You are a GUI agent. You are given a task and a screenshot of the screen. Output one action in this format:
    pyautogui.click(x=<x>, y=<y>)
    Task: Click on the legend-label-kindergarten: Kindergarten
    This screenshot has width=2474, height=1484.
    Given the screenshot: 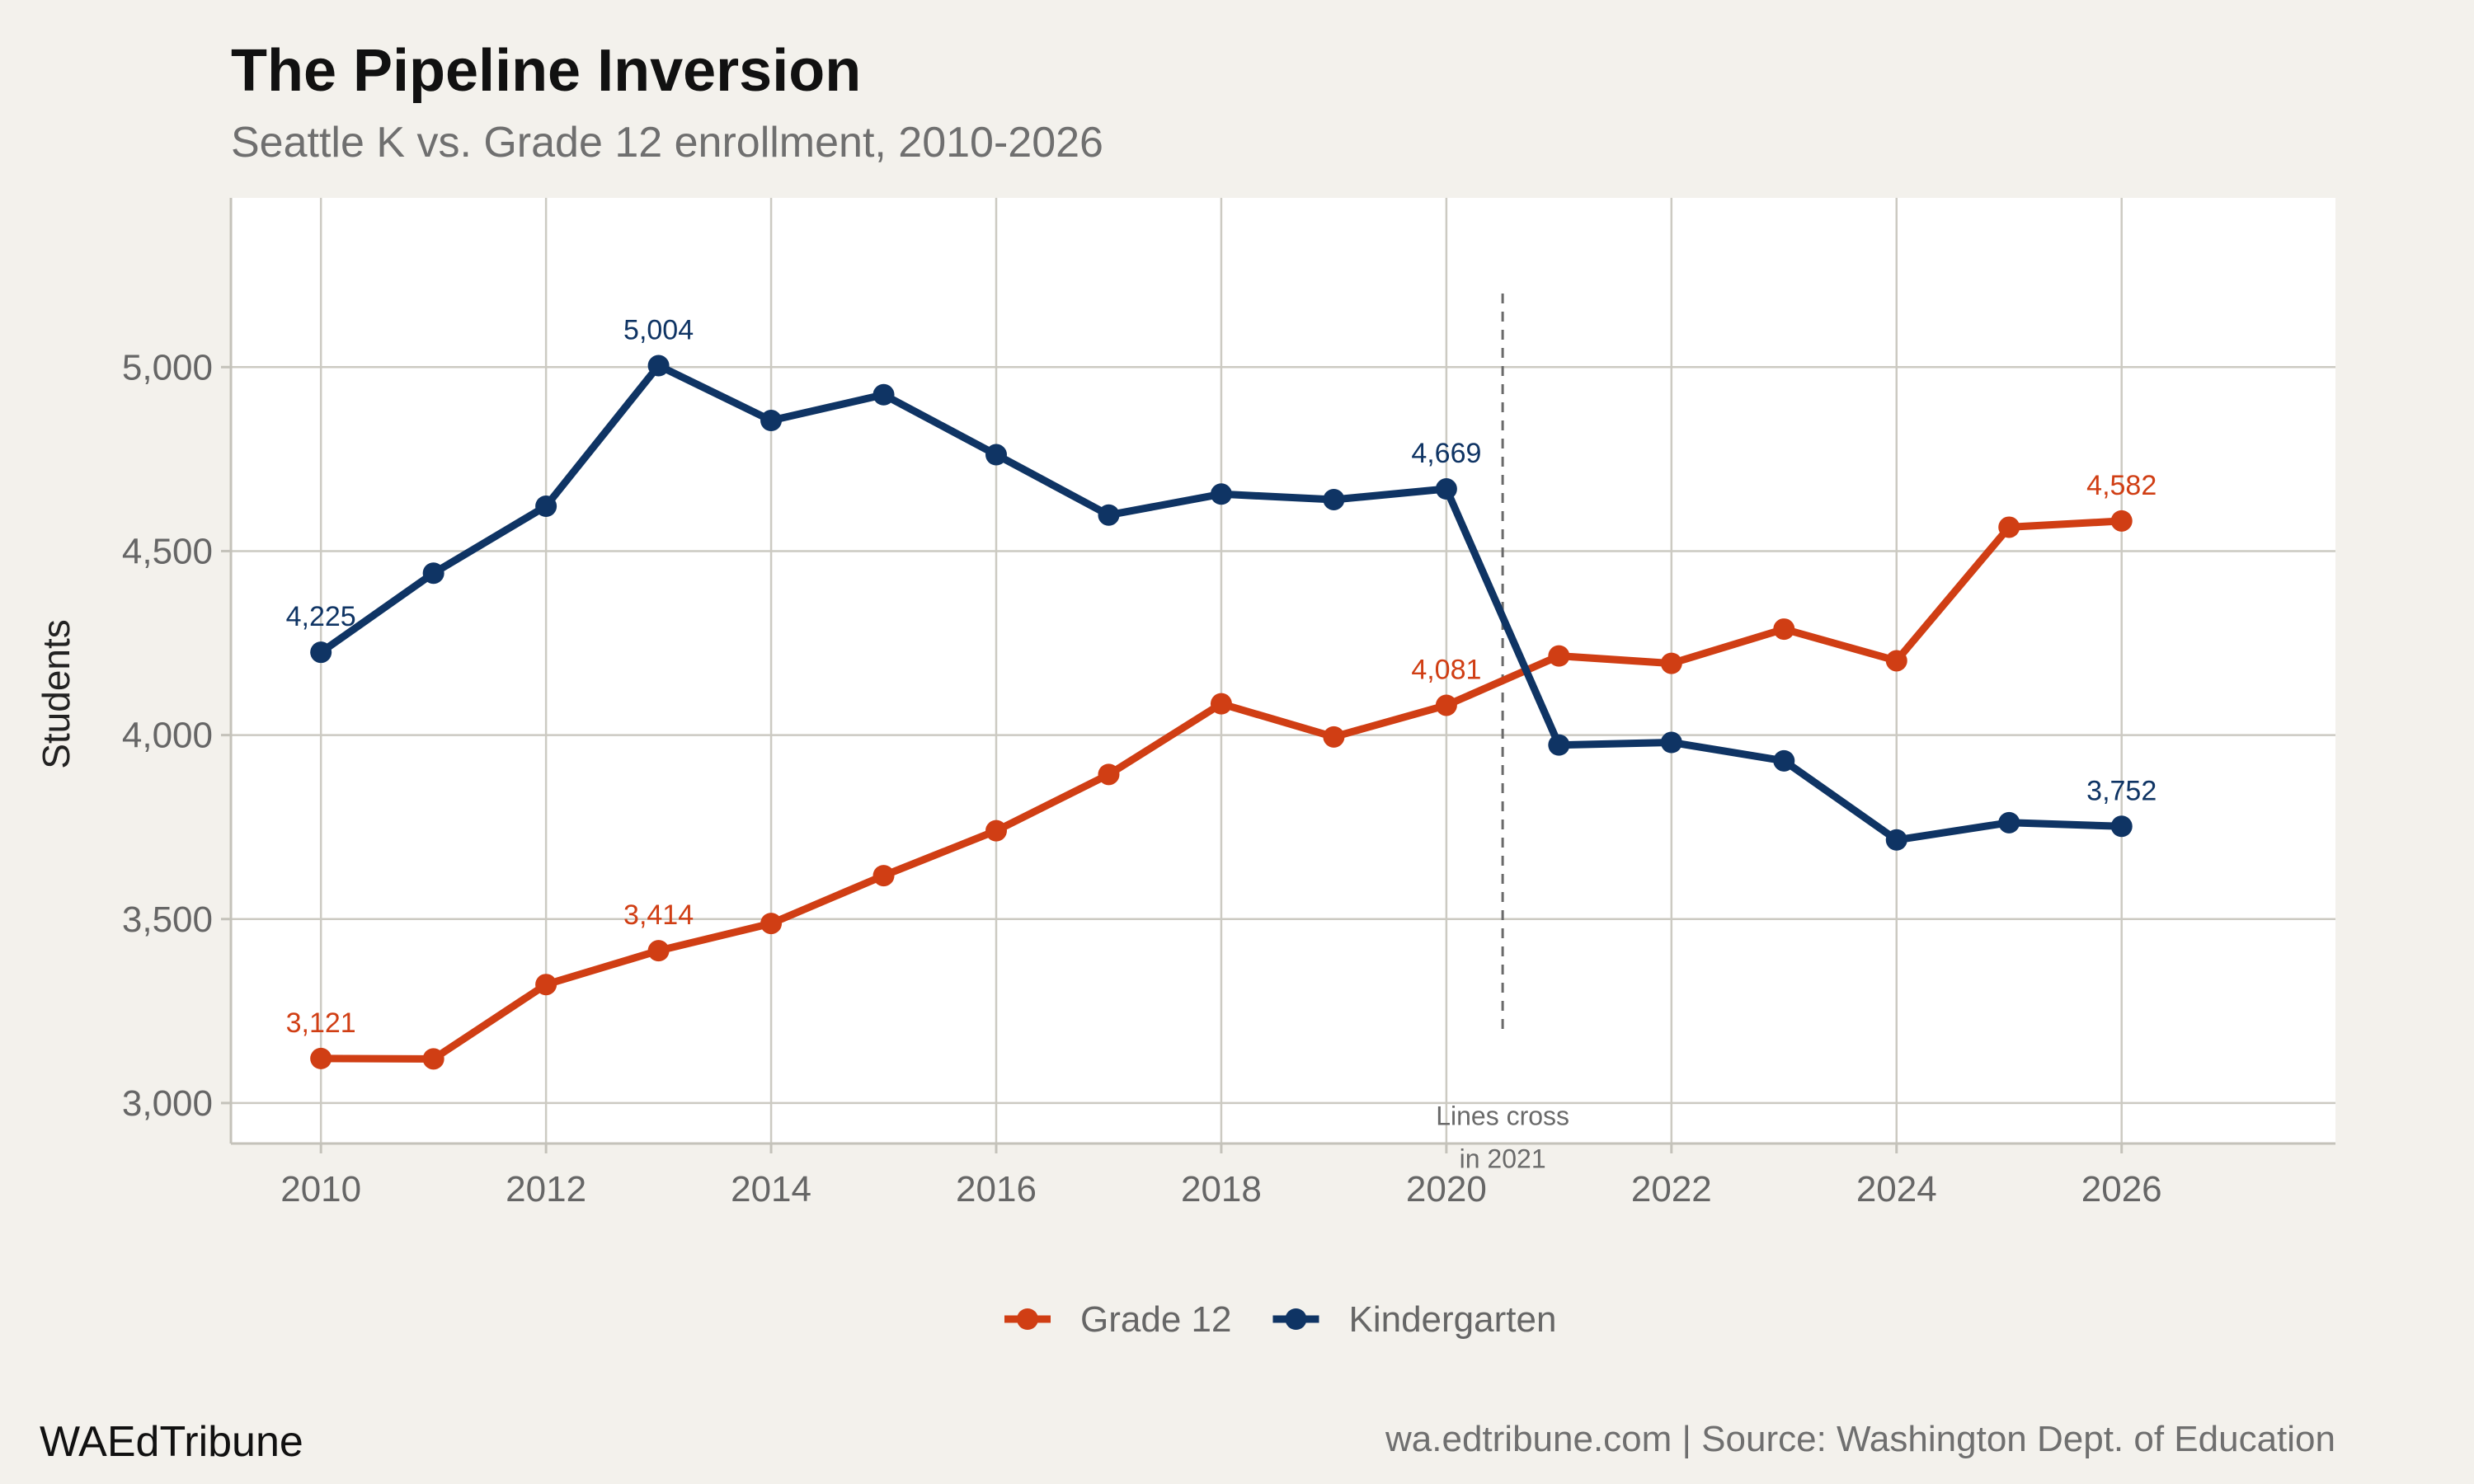 What is the action you would take?
    pyautogui.click(x=1452, y=1319)
    